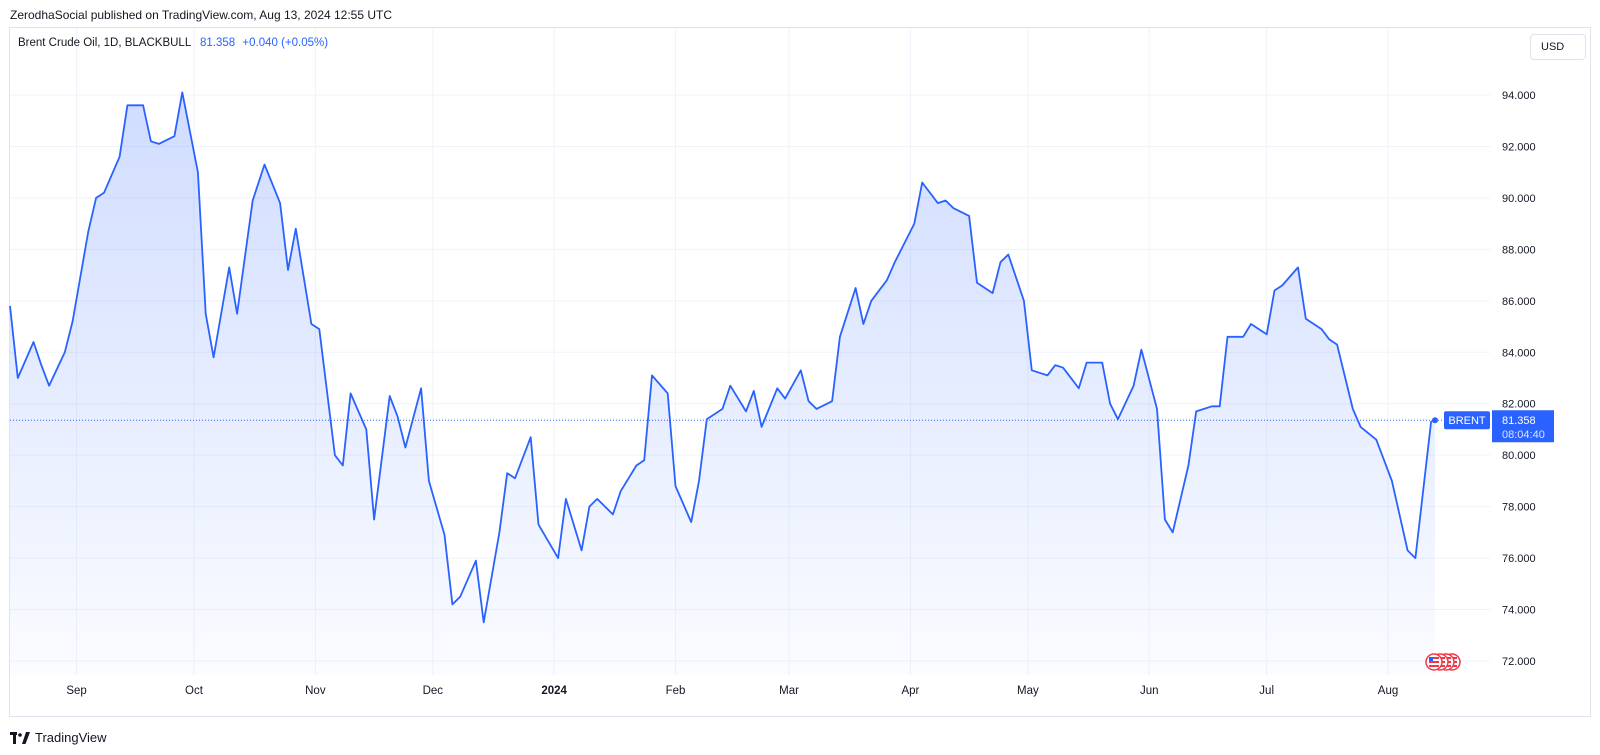  I want to click on x-tick-label: Dec, so click(433, 691).